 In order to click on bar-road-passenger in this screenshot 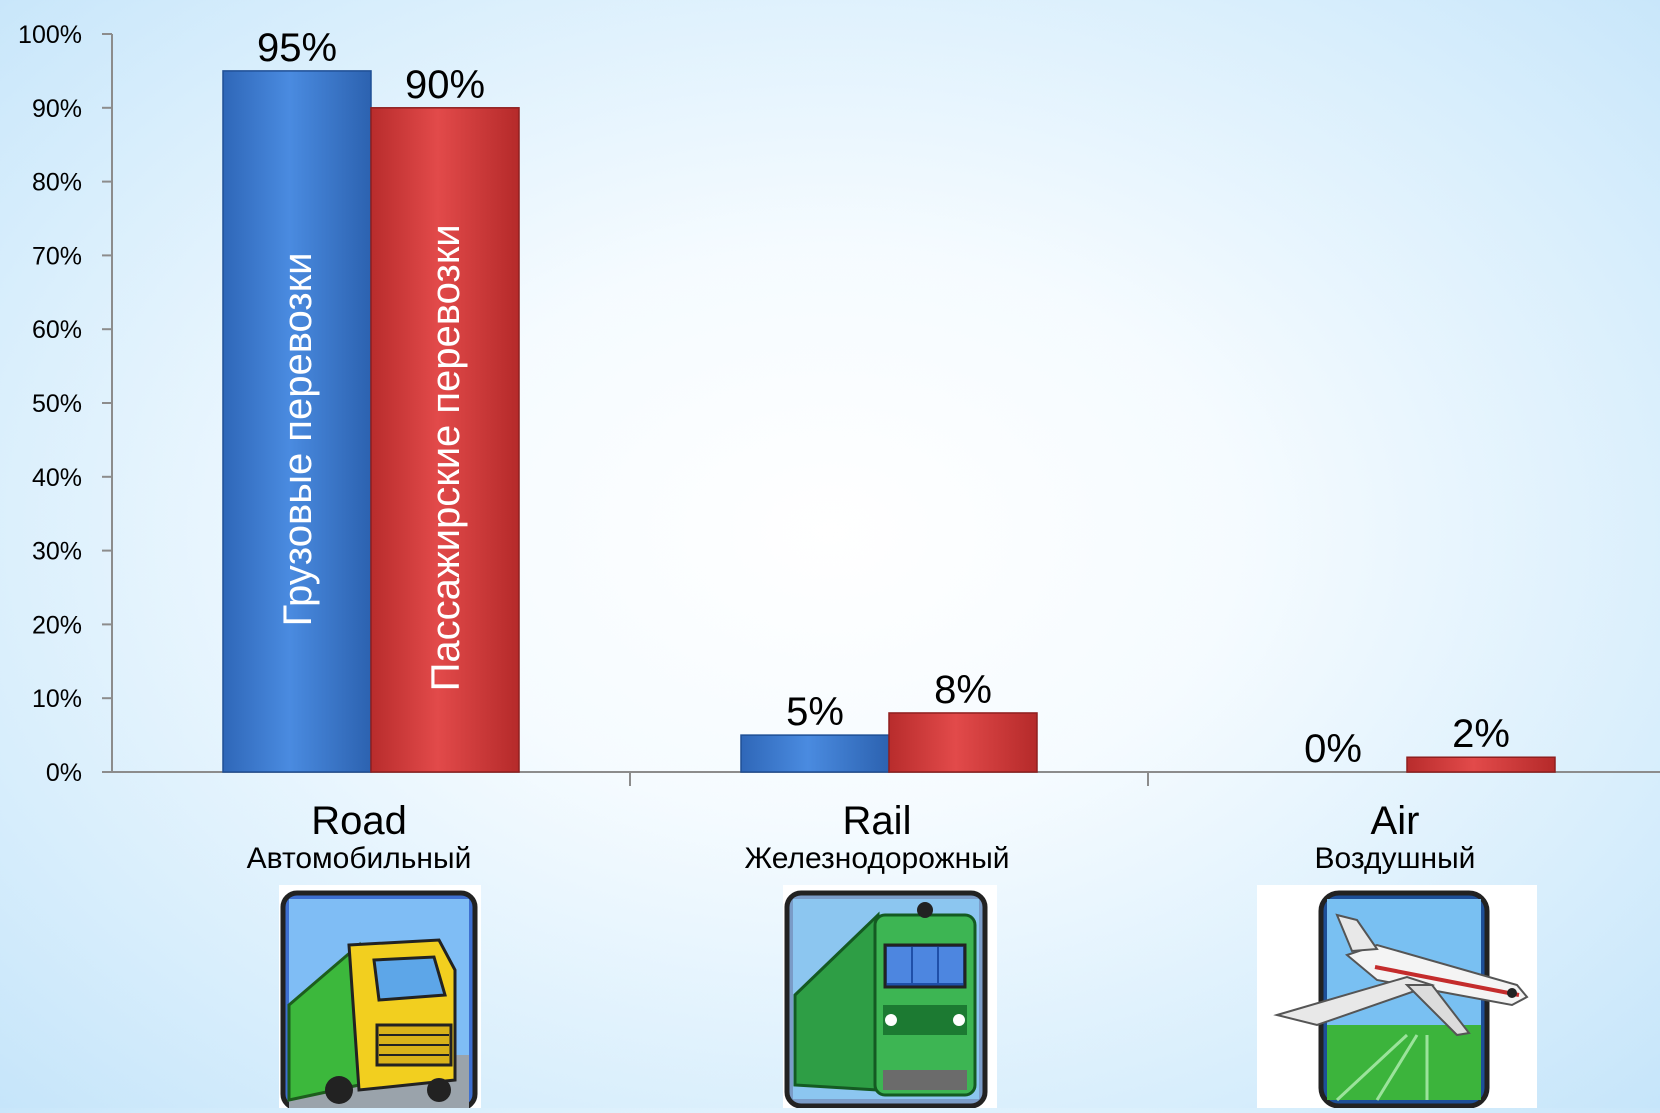, I will do `click(445, 440)`.